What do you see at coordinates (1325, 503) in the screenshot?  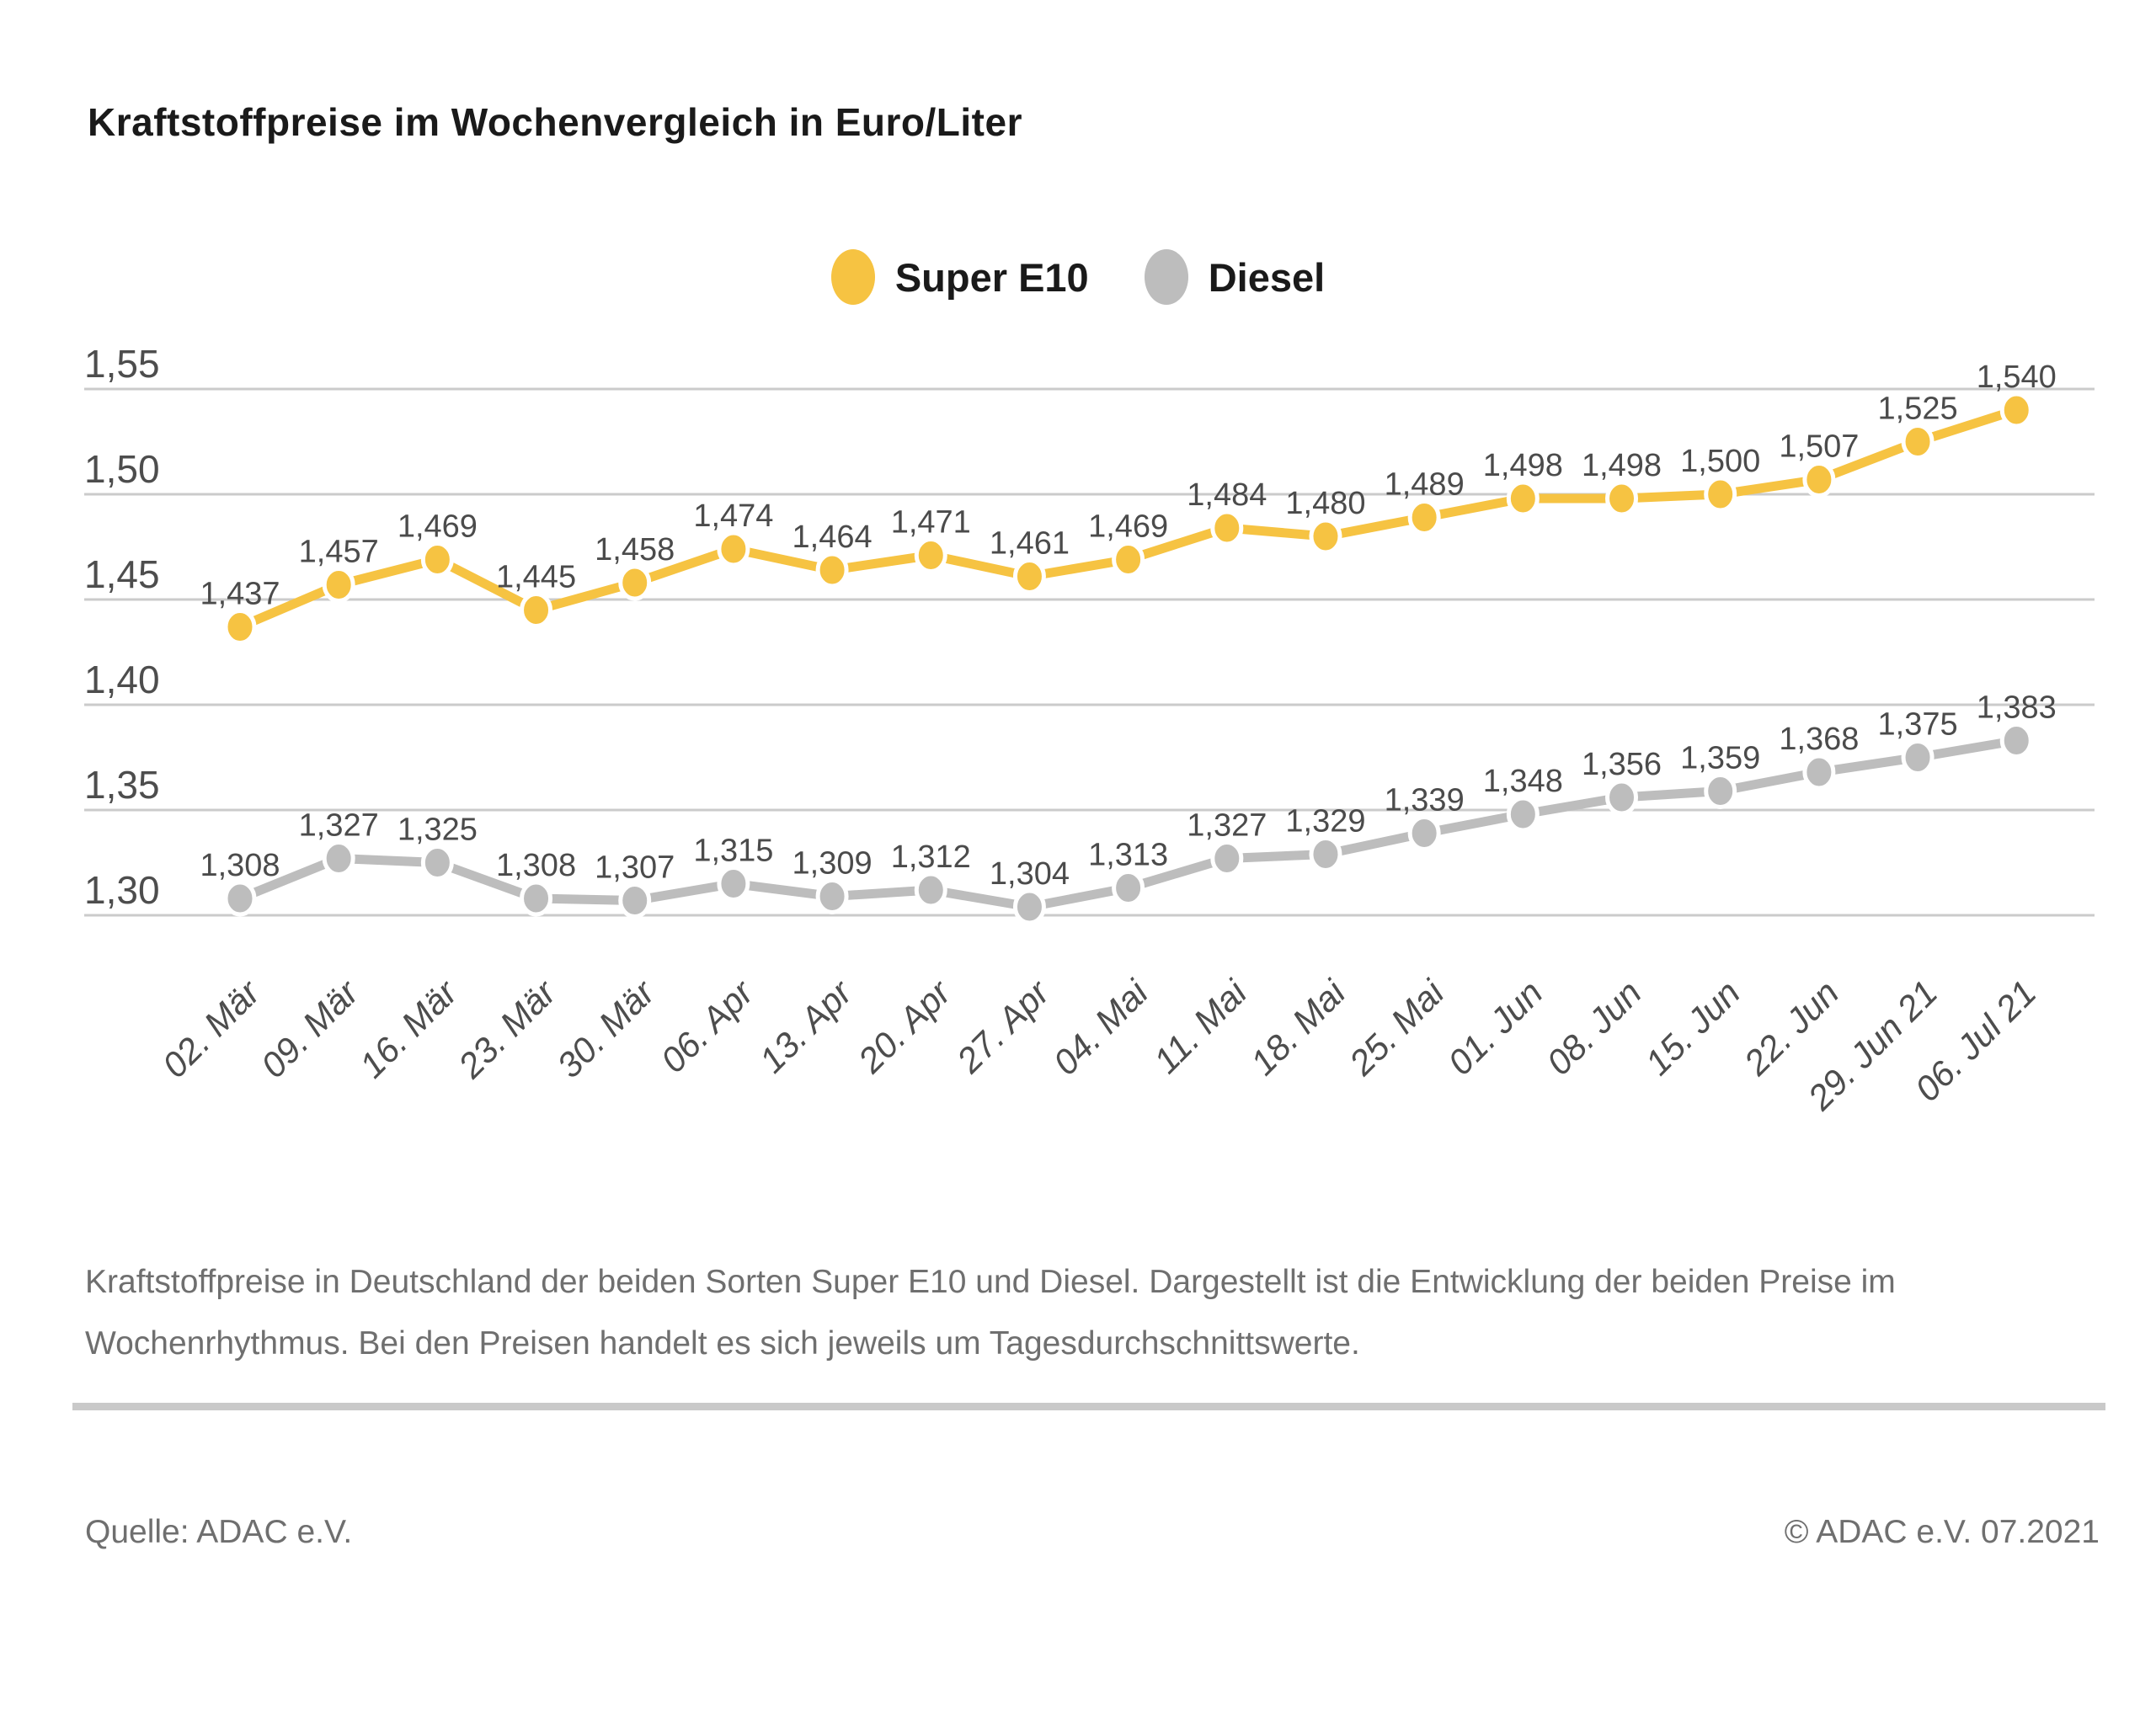 I see `super-e10-value-label: 1,480` at bounding box center [1325, 503].